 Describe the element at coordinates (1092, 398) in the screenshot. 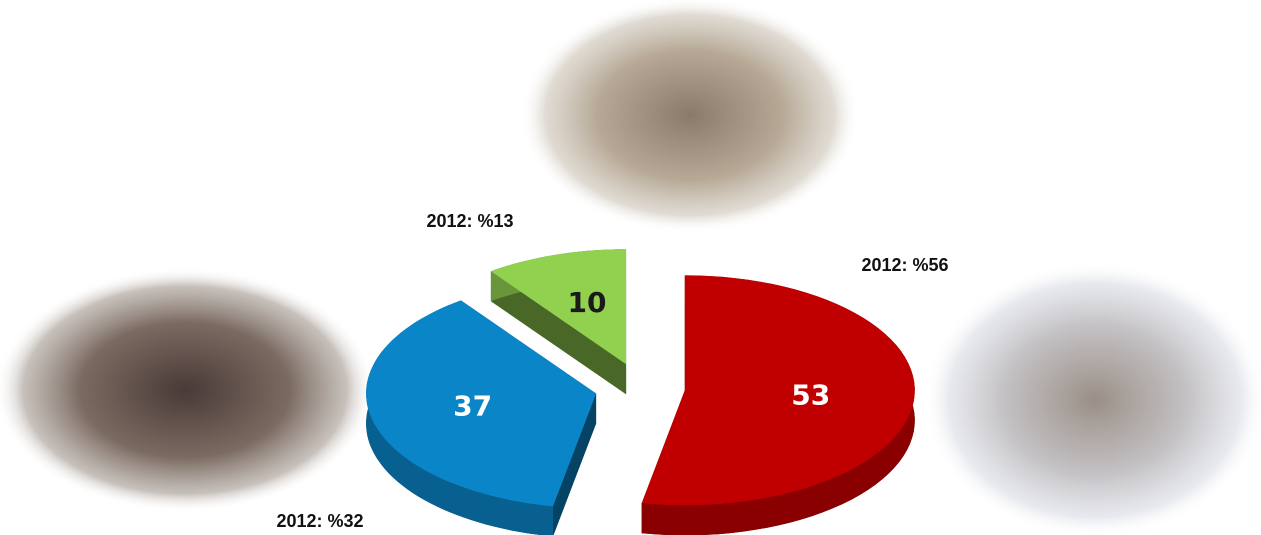

I see `photo-mall-hall` at that location.